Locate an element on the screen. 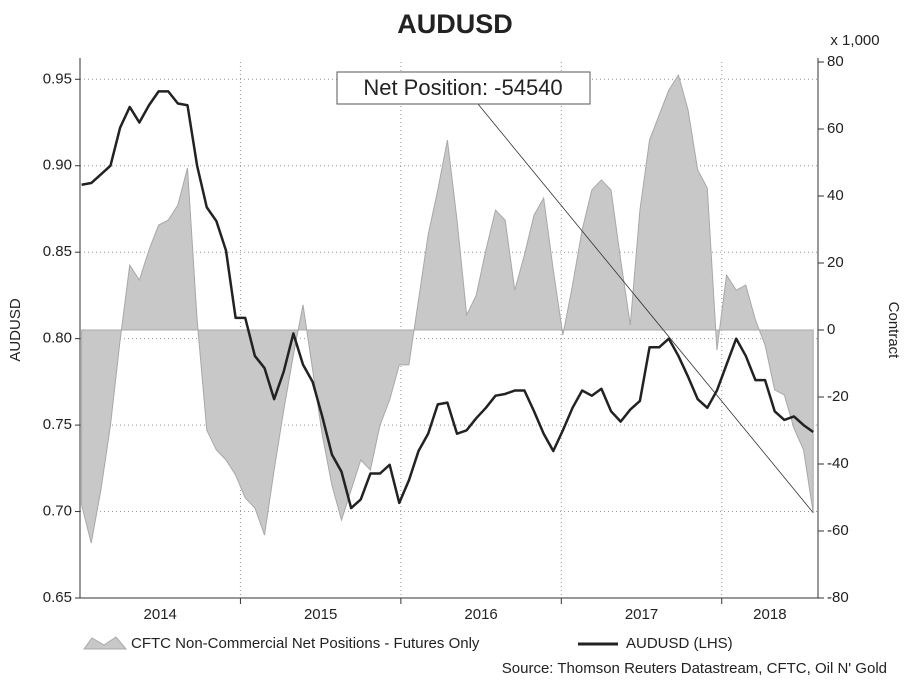  y-axis-label: AUDUSD is located at coordinates (15, 330).